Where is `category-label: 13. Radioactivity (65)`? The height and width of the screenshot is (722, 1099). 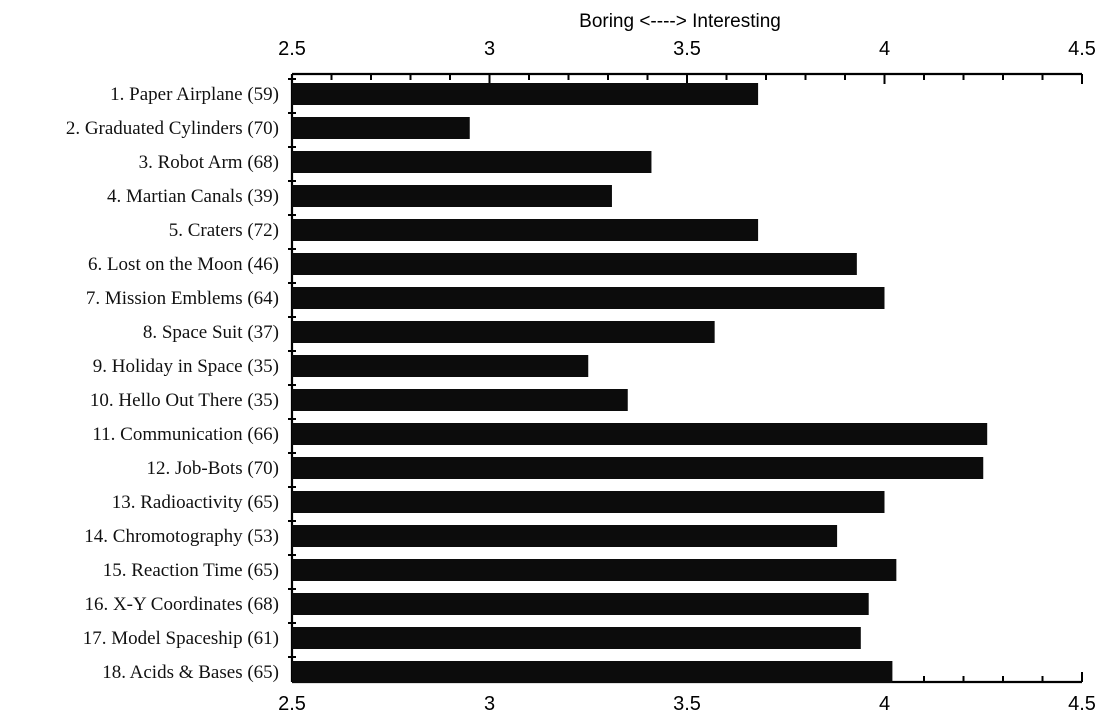
category-label: 13. Radioactivity (65) is located at coordinates (195, 502).